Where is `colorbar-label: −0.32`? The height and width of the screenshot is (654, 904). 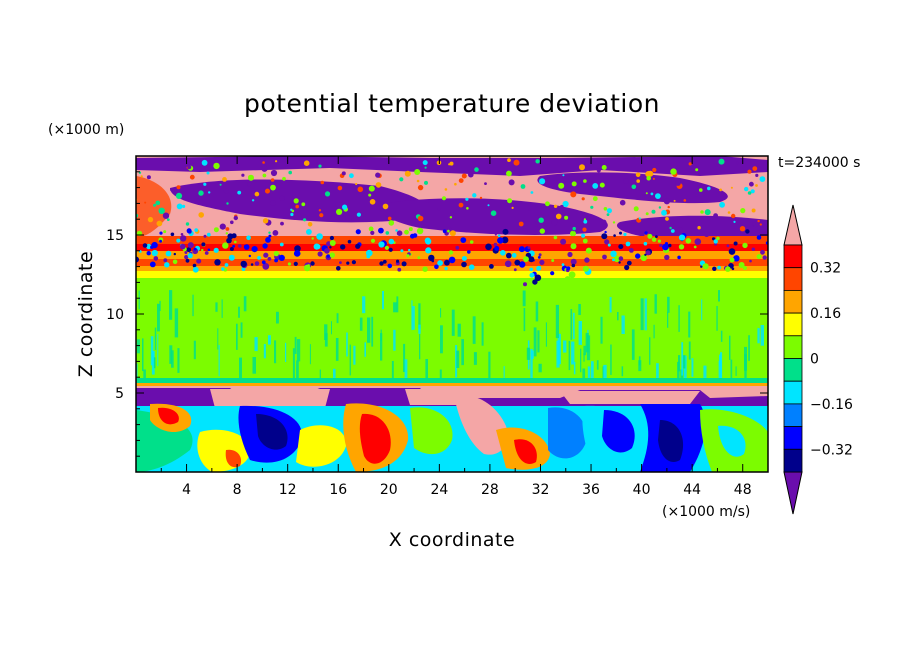
colorbar-label: −0.32 is located at coordinates (831, 450).